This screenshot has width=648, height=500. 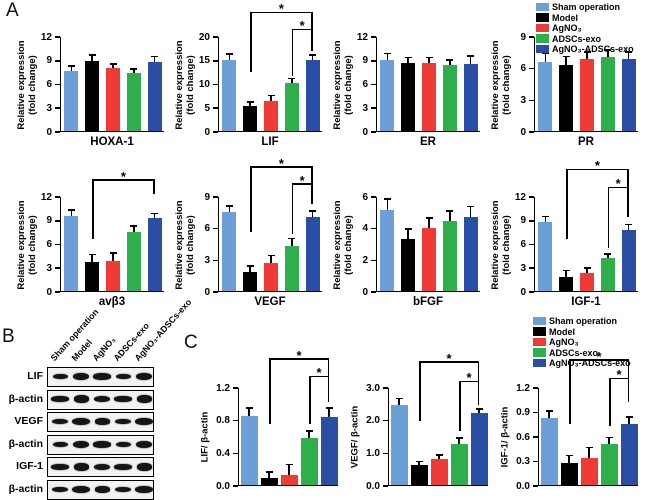 I want to click on legend-item-adscs-exo: ADSCs-exo, so click(x=582, y=353).